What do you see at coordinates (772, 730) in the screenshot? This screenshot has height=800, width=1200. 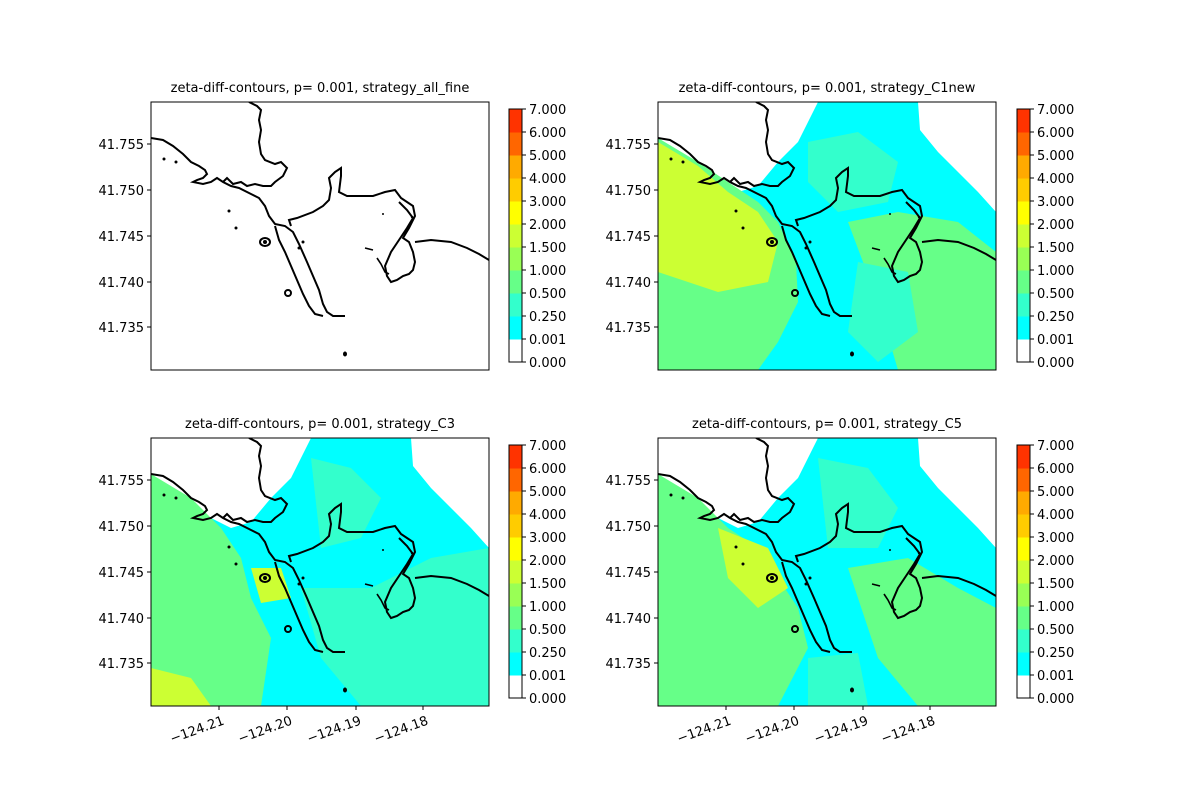 I see `x-tick-label: −124.20` at bounding box center [772, 730].